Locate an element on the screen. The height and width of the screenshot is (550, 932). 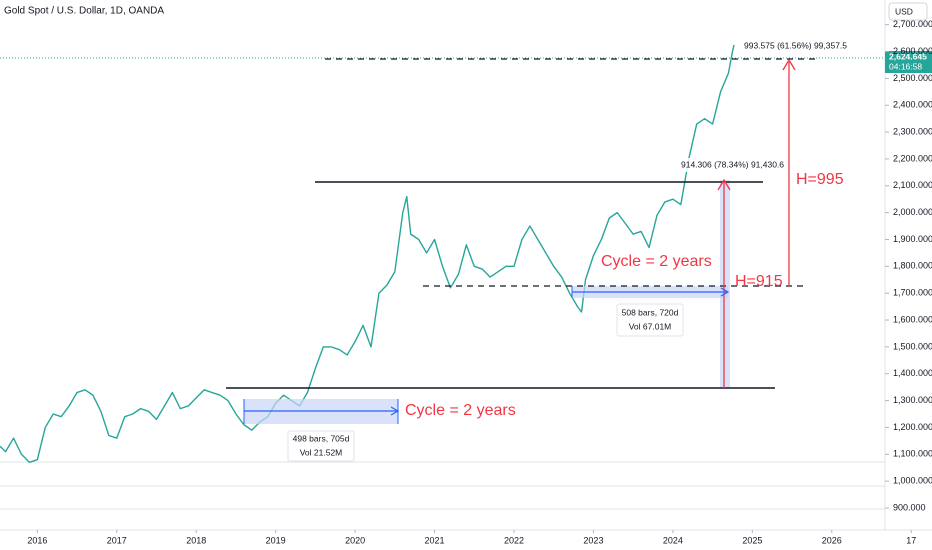
measure-label: 993.575 (61.56%) 99,357.5 is located at coordinates (795, 45).